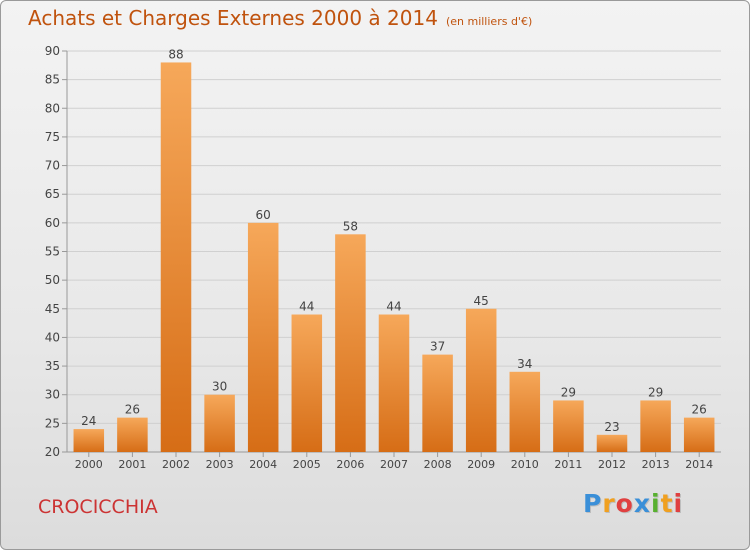 The image size is (750, 550). What do you see at coordinates (52, 309) in the screenshot?
I see `y-tick-label: 45` at bounding box center [52, 309].